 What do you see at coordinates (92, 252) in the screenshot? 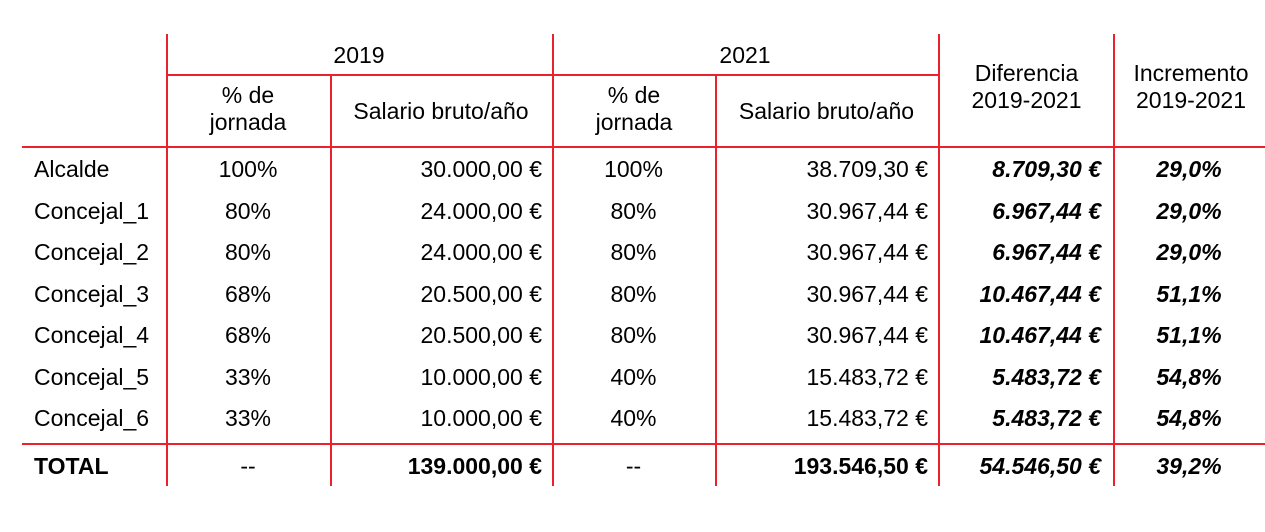
I see `cell-name: Concejal_2` at bounding box center [92, 252].